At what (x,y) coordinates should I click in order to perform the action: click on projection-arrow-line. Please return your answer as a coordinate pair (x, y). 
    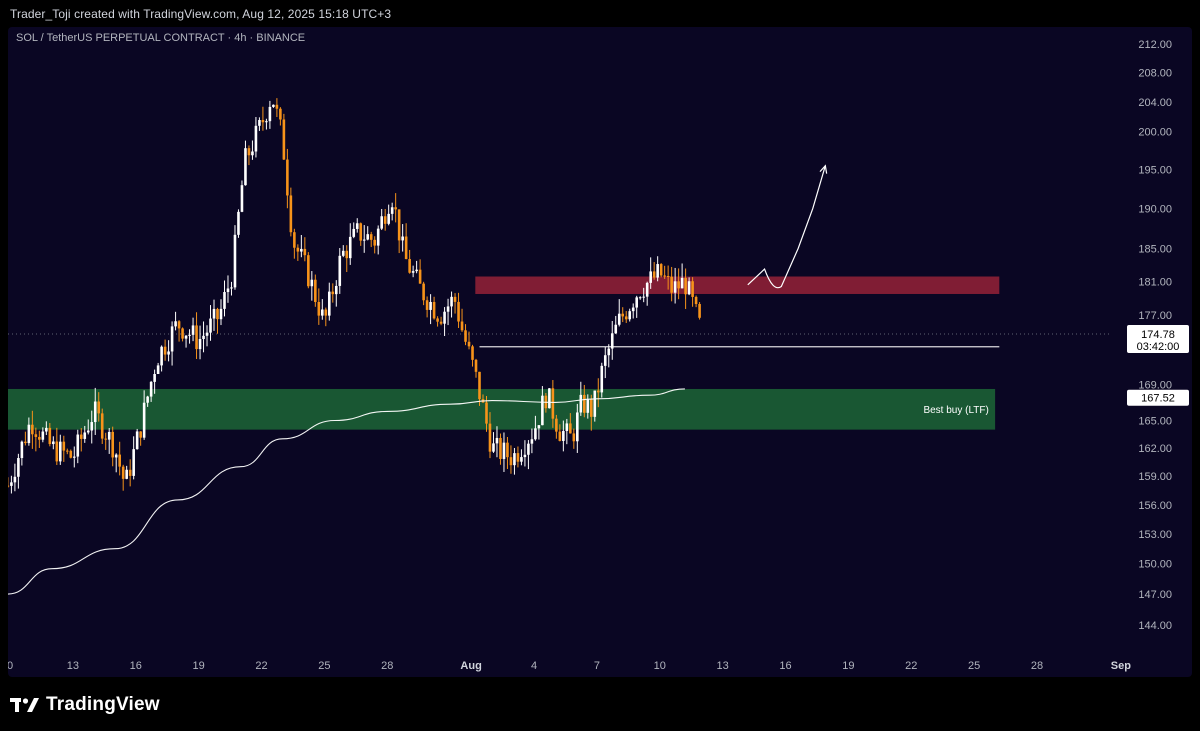
    Looking at the image, I should click on (786, 227).